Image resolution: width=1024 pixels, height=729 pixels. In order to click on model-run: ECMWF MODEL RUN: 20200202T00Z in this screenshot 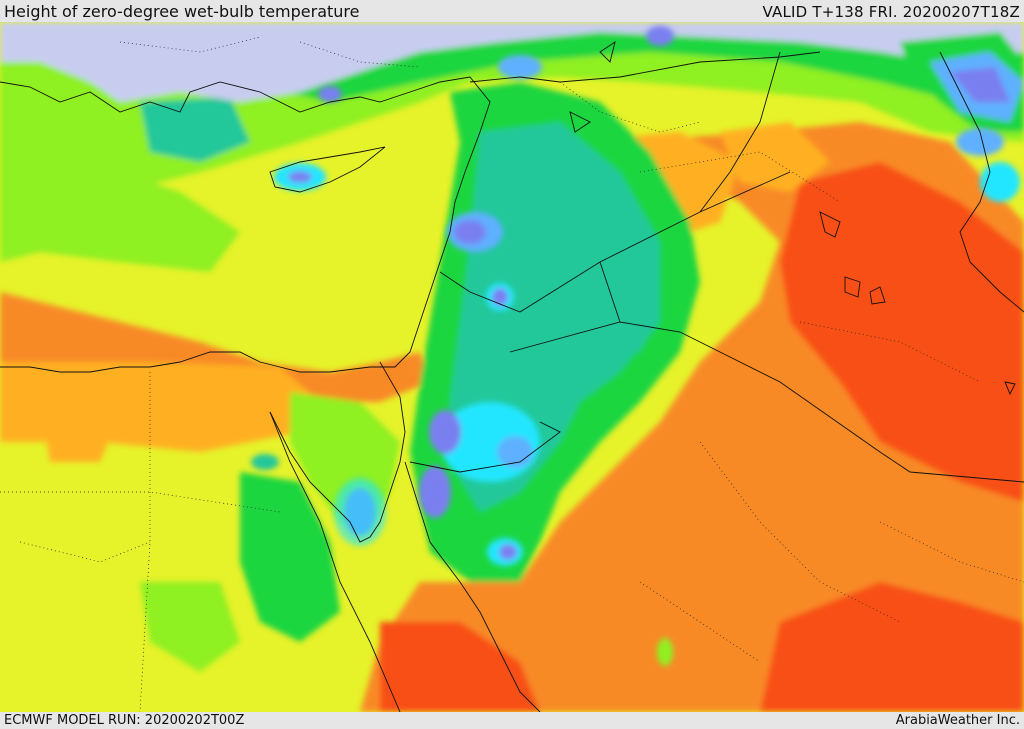, I will do `click(124, 720)`.